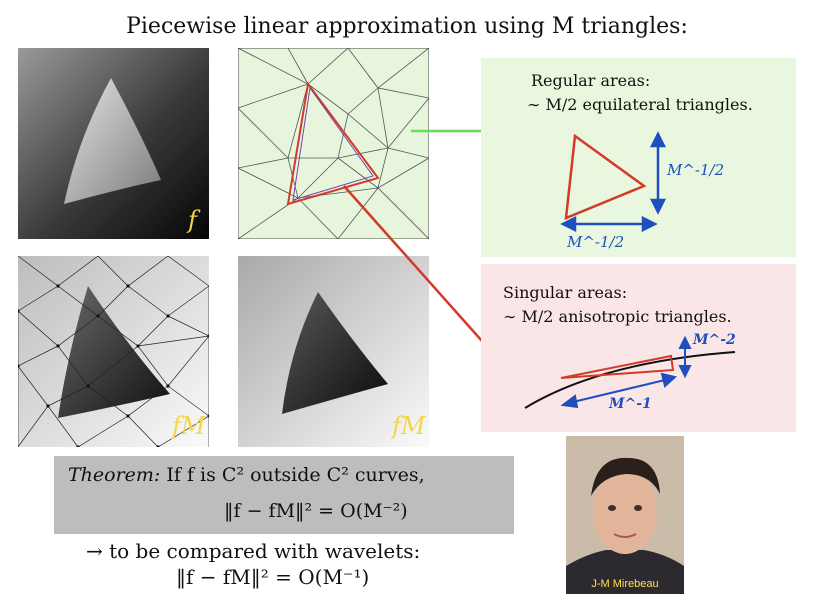 The height and width of the screenshot is (607, 814). Describe the element at coordinates (617, 316) in the screenshot. I see `singular-count: ∼ M/2 anisotropic triangles.` at that location.